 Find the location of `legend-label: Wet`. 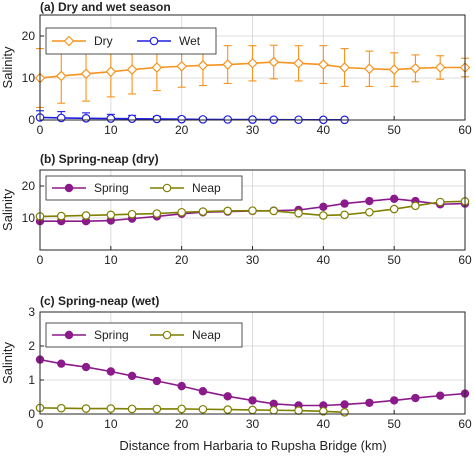

legend-label: Wet is located at coordinates (190, 41).